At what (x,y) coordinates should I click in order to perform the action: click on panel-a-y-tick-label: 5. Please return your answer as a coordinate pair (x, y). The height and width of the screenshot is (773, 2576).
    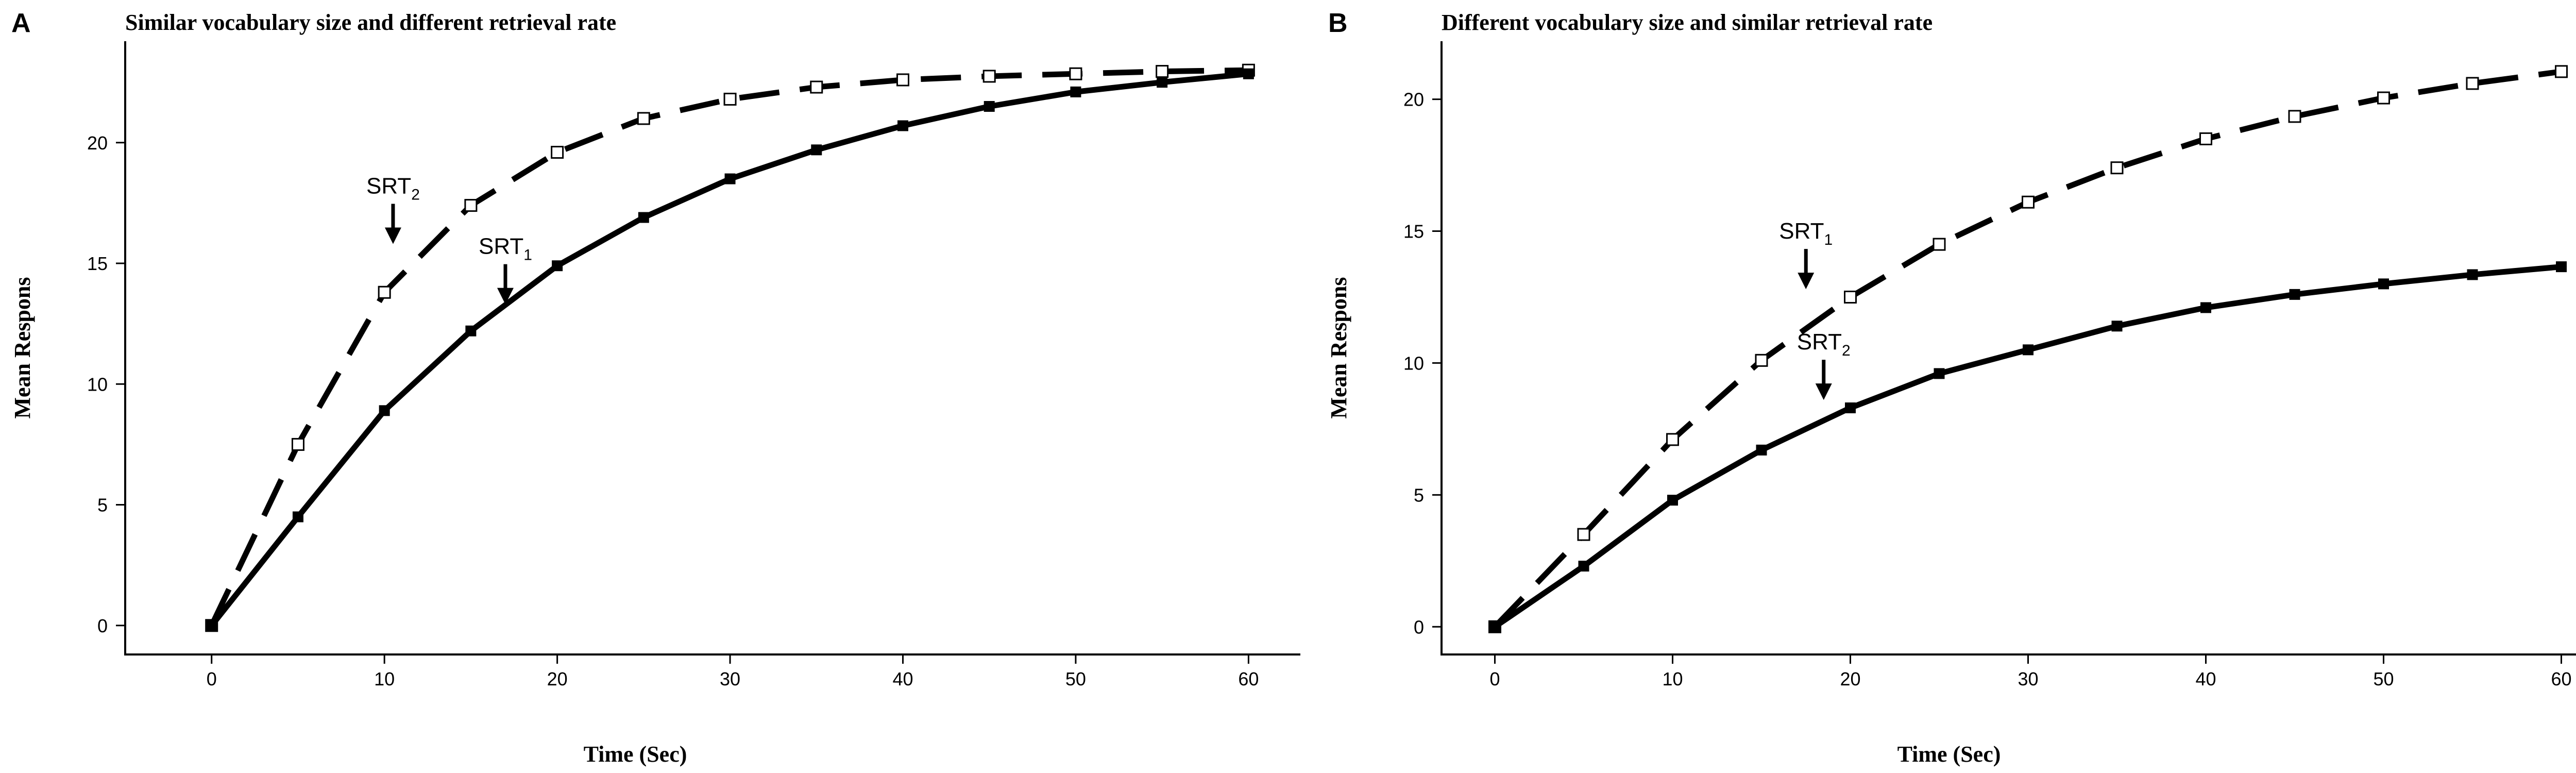
    Looking at the image, I should click on (102, 505).